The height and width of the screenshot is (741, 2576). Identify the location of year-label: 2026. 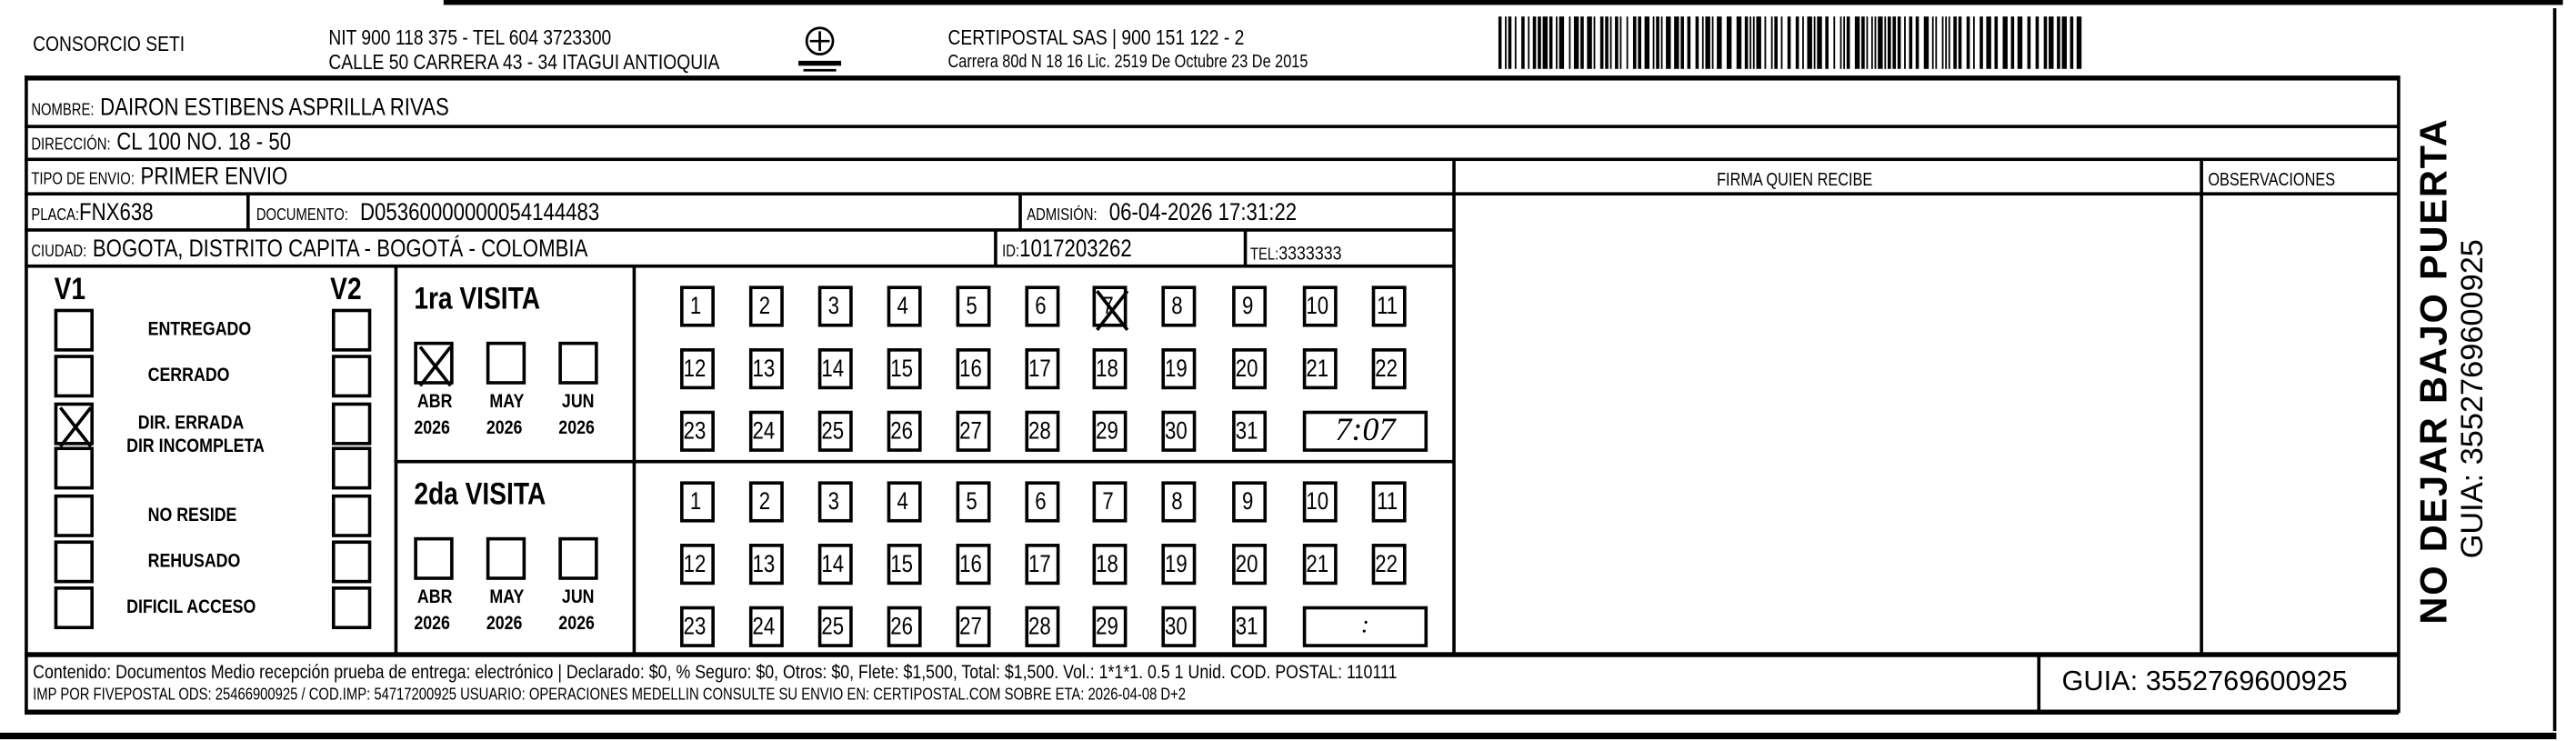
(505, 427).